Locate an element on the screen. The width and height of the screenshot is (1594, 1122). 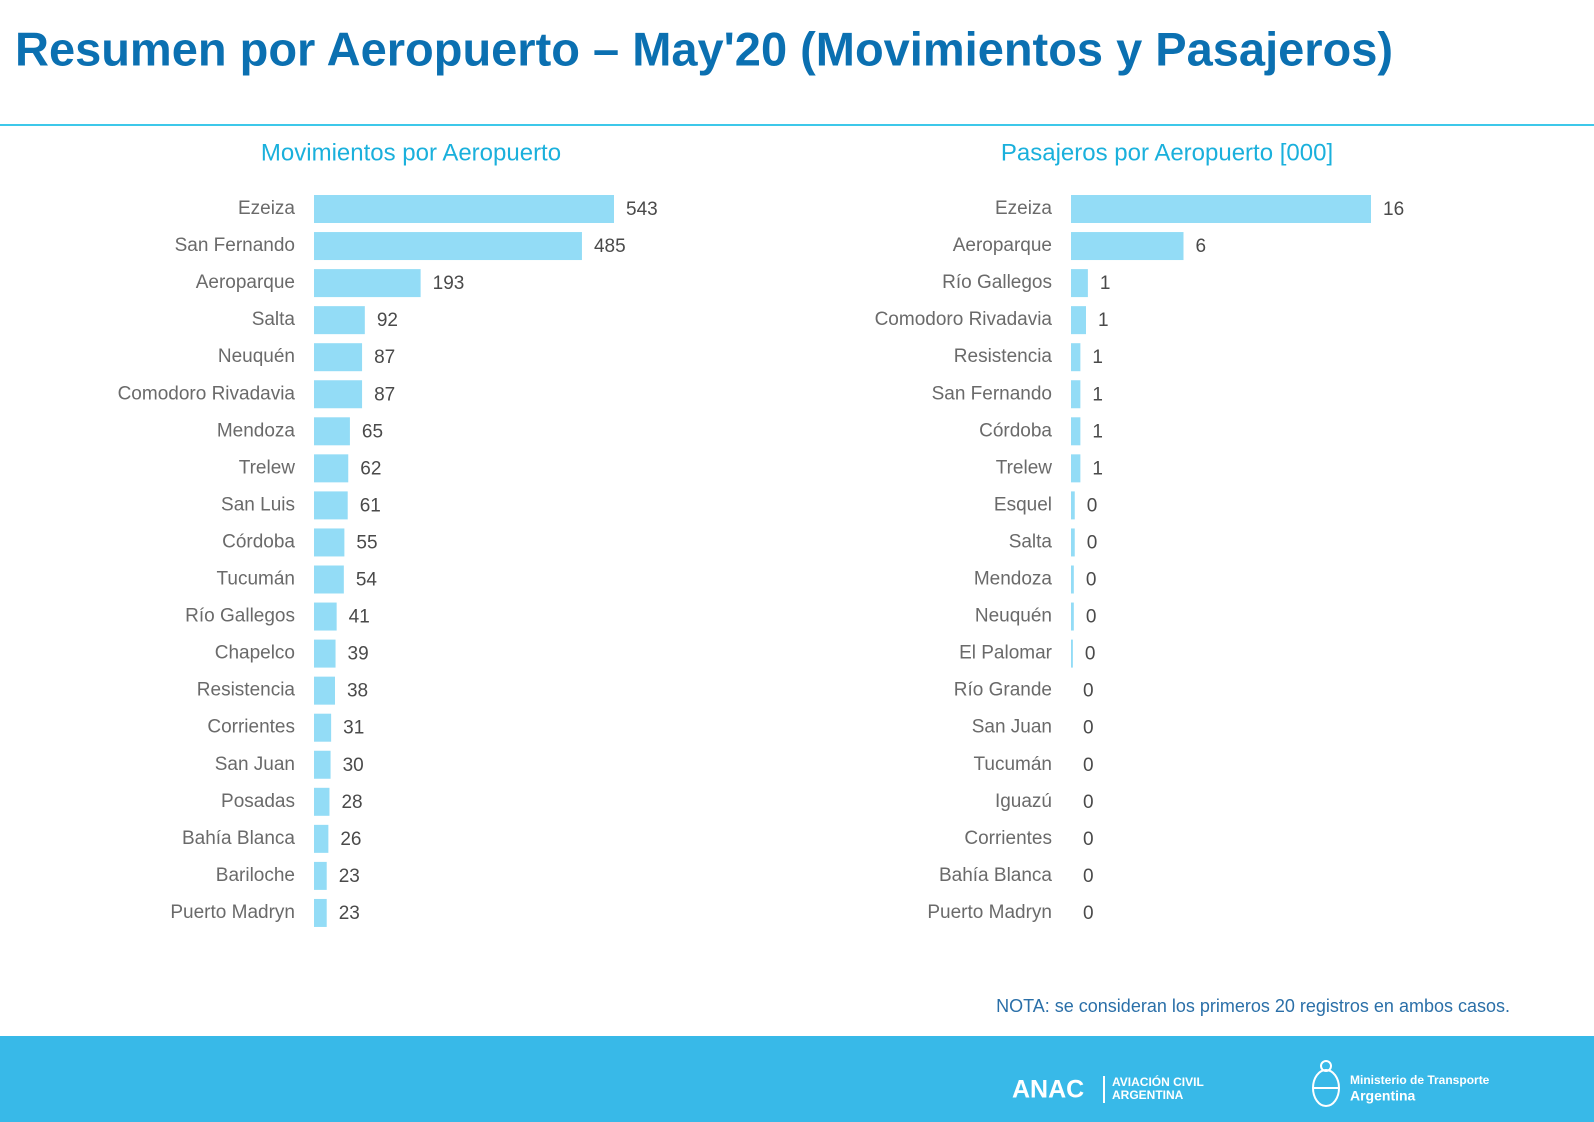
category-label: Río Gallegos is located at coordinates (997, 282).